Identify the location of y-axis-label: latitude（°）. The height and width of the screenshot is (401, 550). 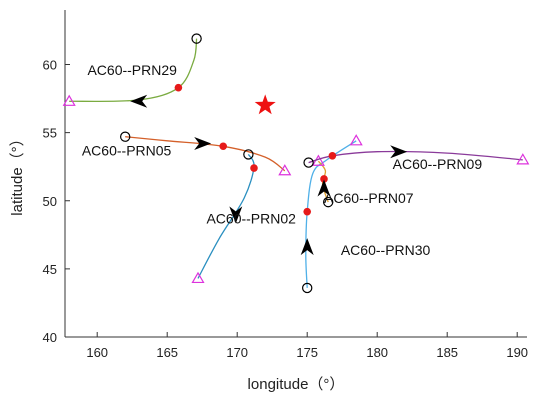
(17, 173).